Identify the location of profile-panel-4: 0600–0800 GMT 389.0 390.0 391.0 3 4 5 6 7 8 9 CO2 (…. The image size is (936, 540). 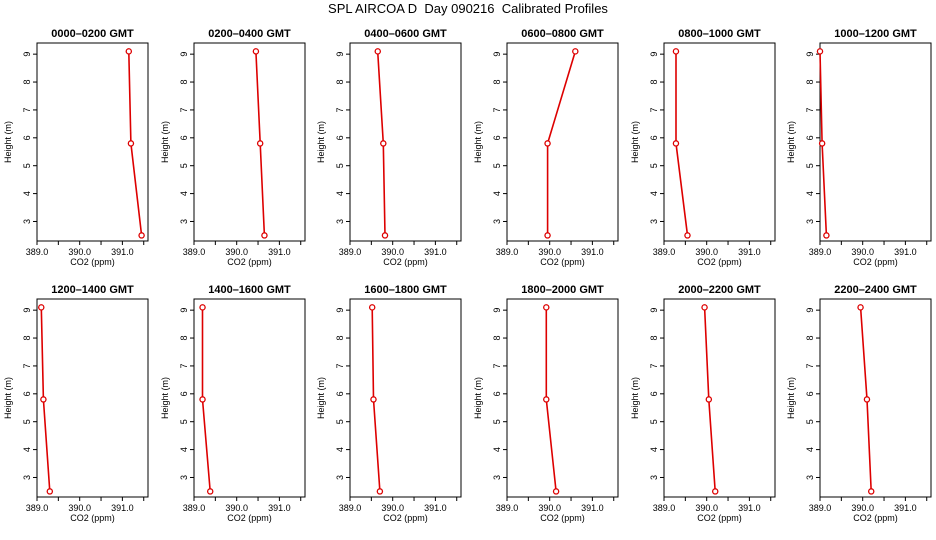
(546, 147).